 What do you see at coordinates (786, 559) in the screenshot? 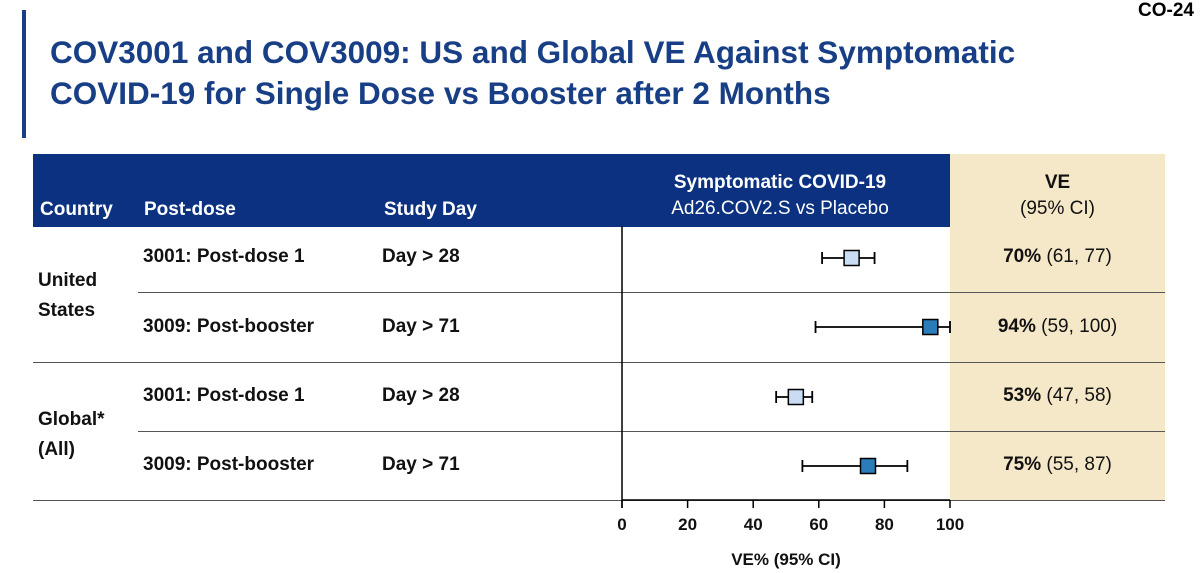
I see `x-axis-label: VE% (95% CI)` at bounding box center [786, 559].